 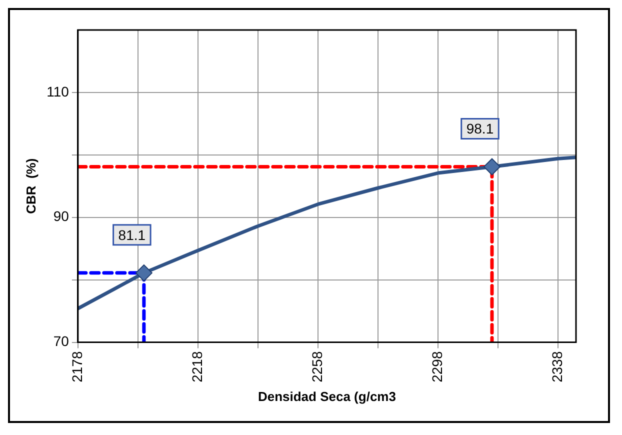 What do you see at coordinates (327, 396) in the screenshot?
I see `x-axis-title: Densidad Seca (g/cm3` at bounding box center [327, 396].